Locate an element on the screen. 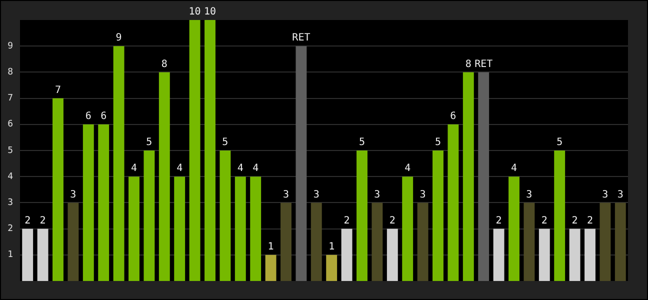 The image size is (648, 300). y-tick-label: 7 is located at coordinates (10, 99).